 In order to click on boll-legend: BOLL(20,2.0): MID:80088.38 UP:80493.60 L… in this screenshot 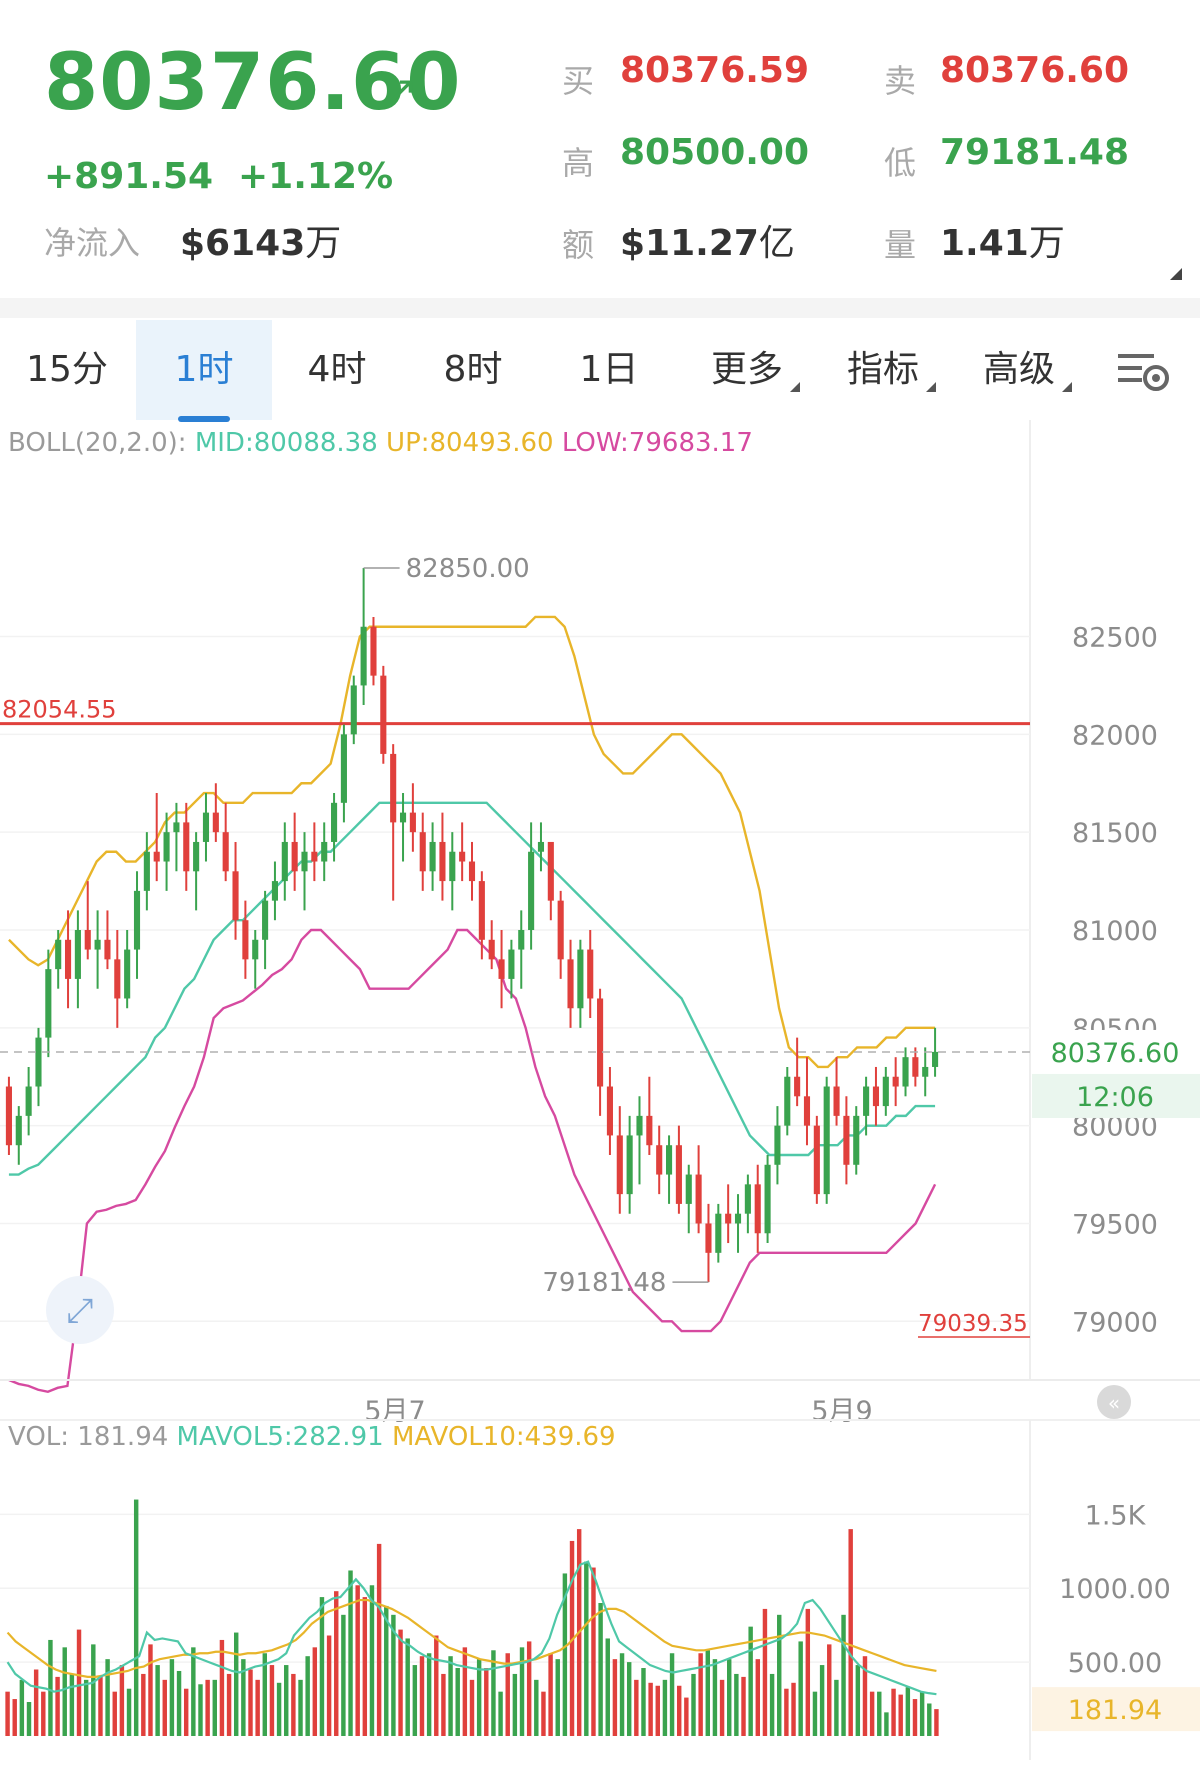, I will do `click(380, 443)`.